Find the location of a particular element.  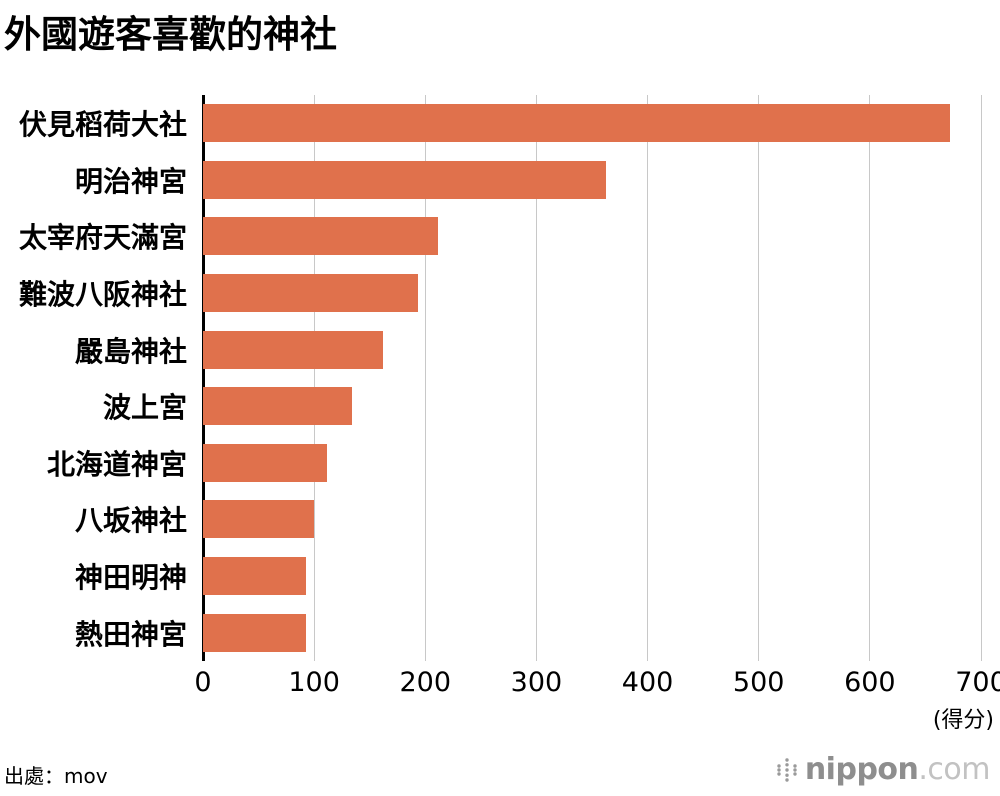

x-tick-label: 300 is located at coordinates (536, 682).